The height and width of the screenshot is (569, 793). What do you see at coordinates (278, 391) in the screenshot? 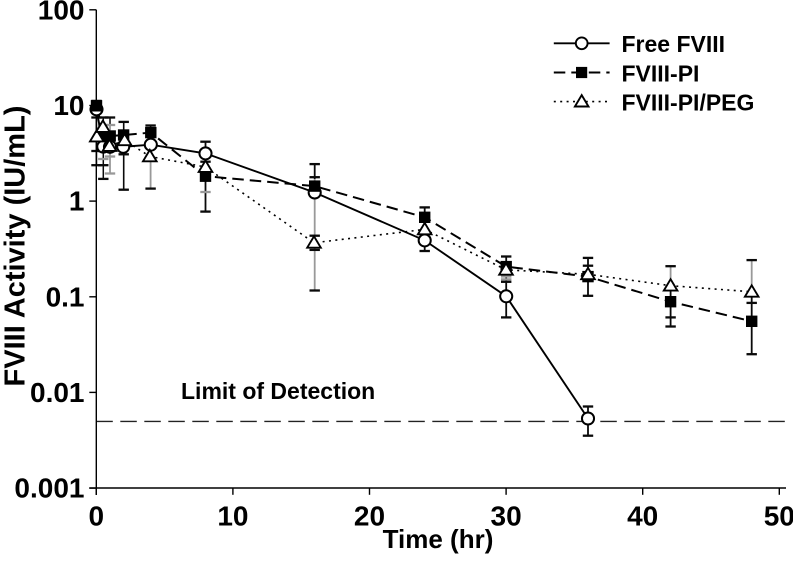
I see `svg-text: Limit of Detection` at bounding box center [278, 391].